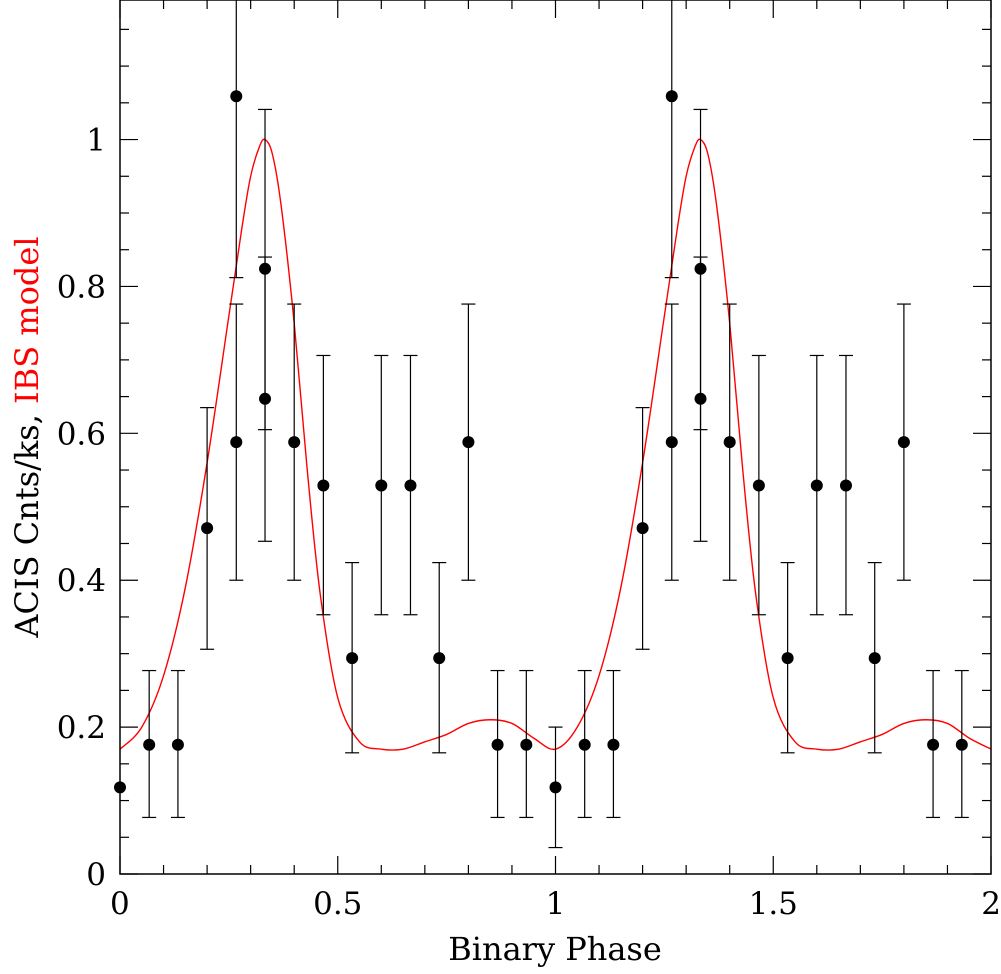  Describe the element at coordinates (773, 904) in the screenshot. I see `x-tick-label: 1.5` at that location.